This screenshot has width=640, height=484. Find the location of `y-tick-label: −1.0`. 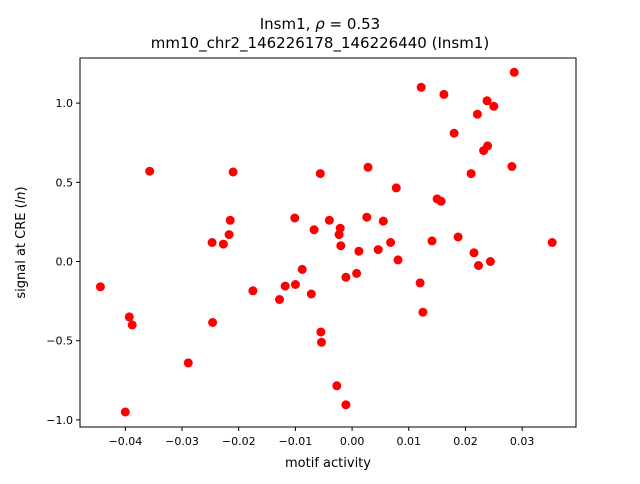

y-tick-label: −1.0 is located at coordinates (59, 420).